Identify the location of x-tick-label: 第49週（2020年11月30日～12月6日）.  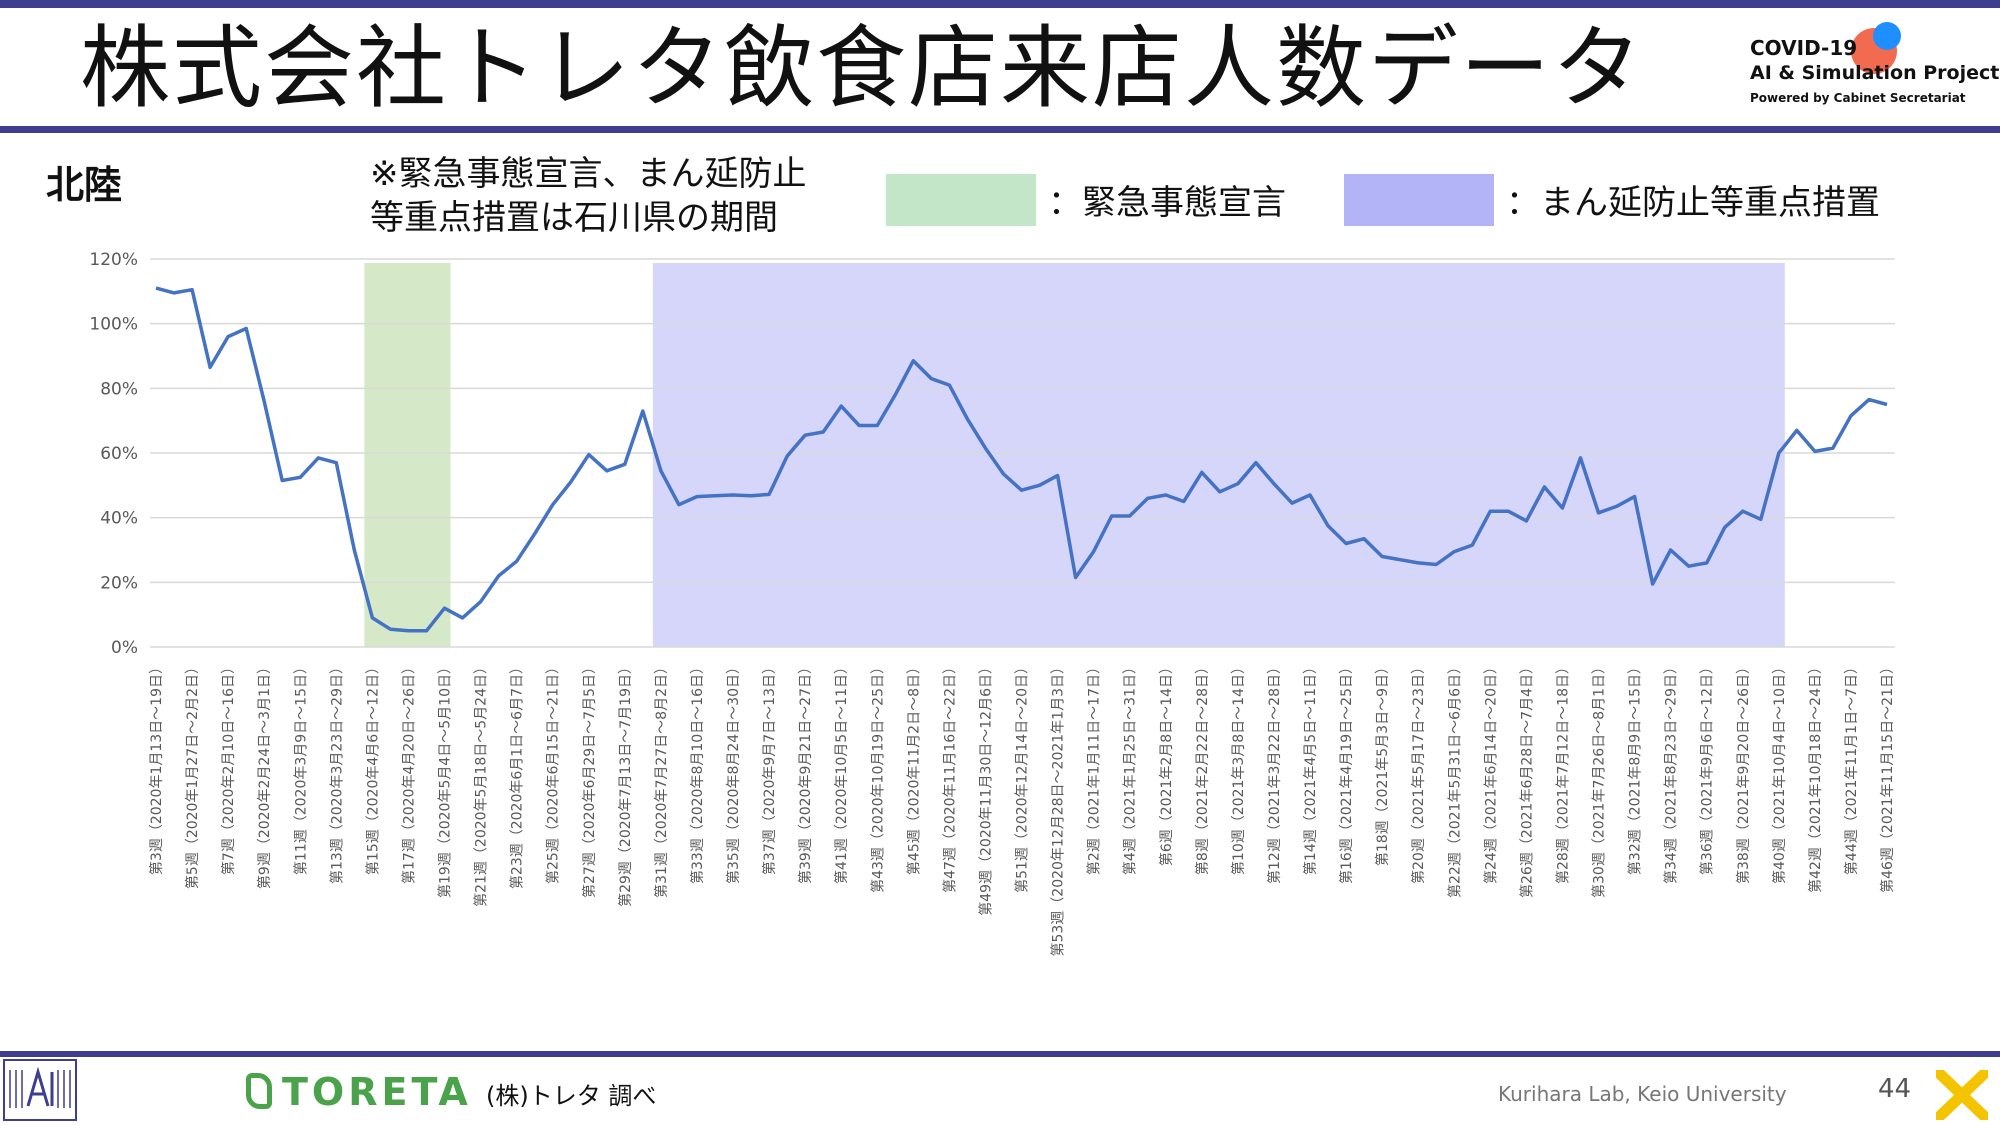
(985, 788).